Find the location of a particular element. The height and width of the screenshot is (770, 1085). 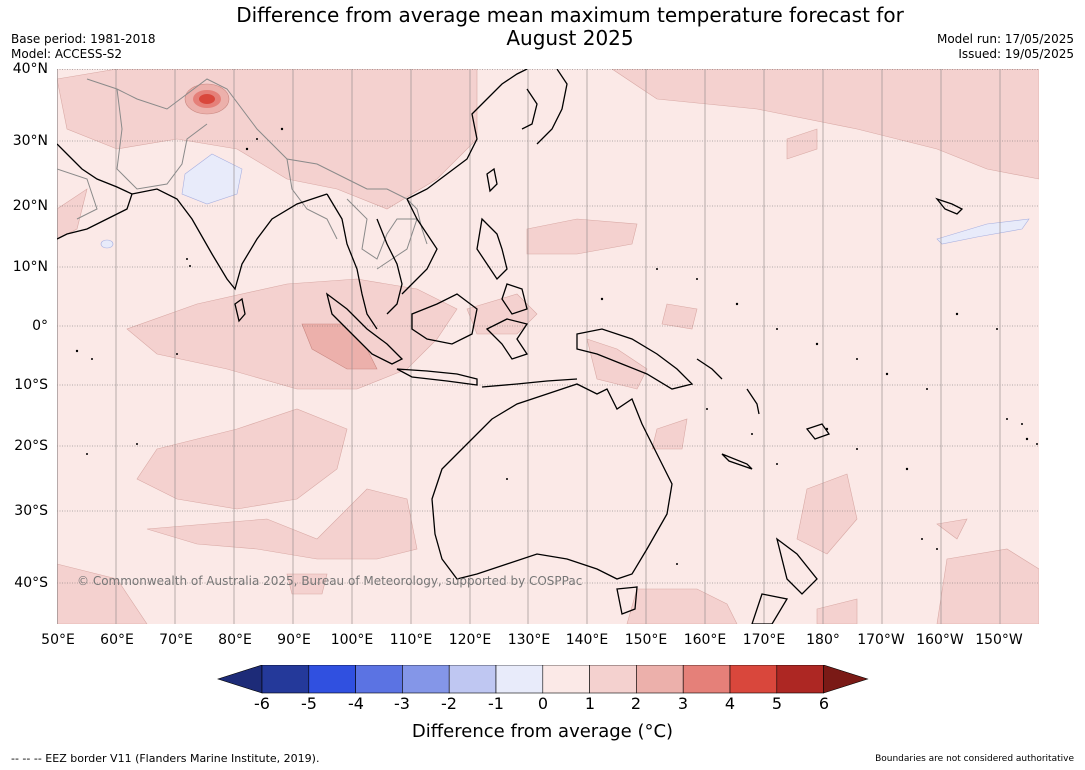

colorbar-tick: 0 is located at coordinates (543, 703).